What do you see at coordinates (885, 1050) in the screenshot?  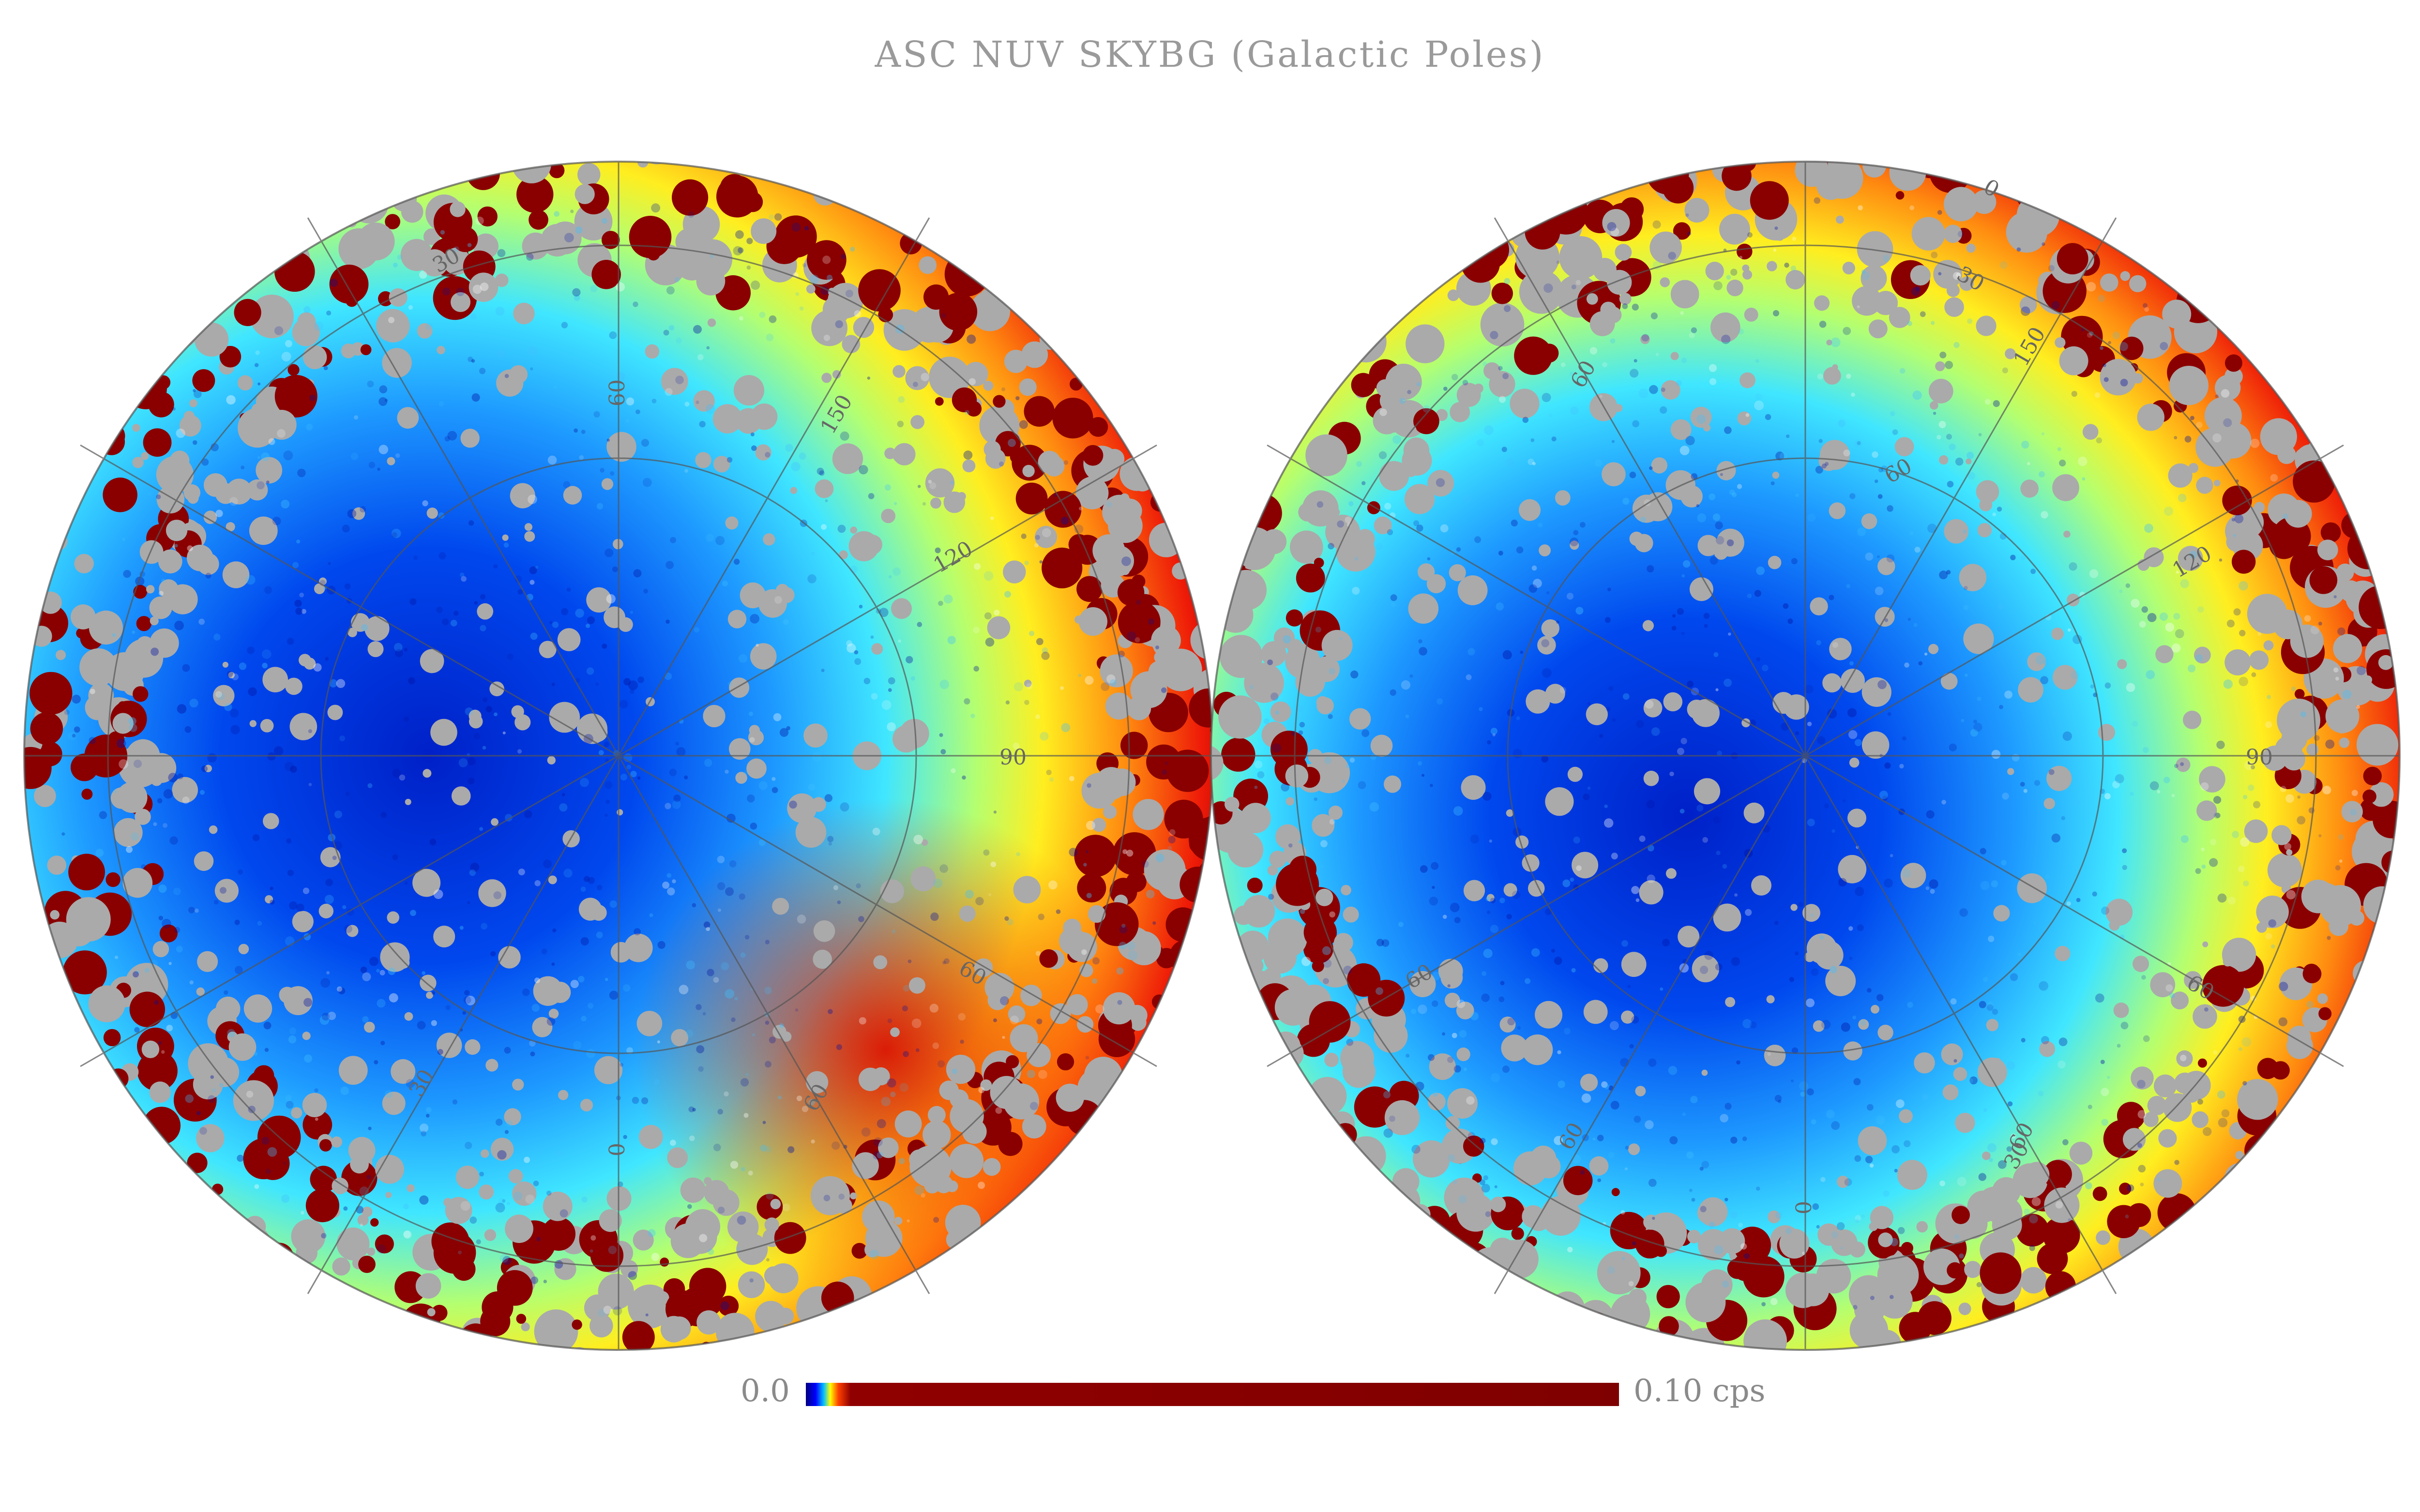 I see `north-hotspot` at bounding box center [885, 1050].